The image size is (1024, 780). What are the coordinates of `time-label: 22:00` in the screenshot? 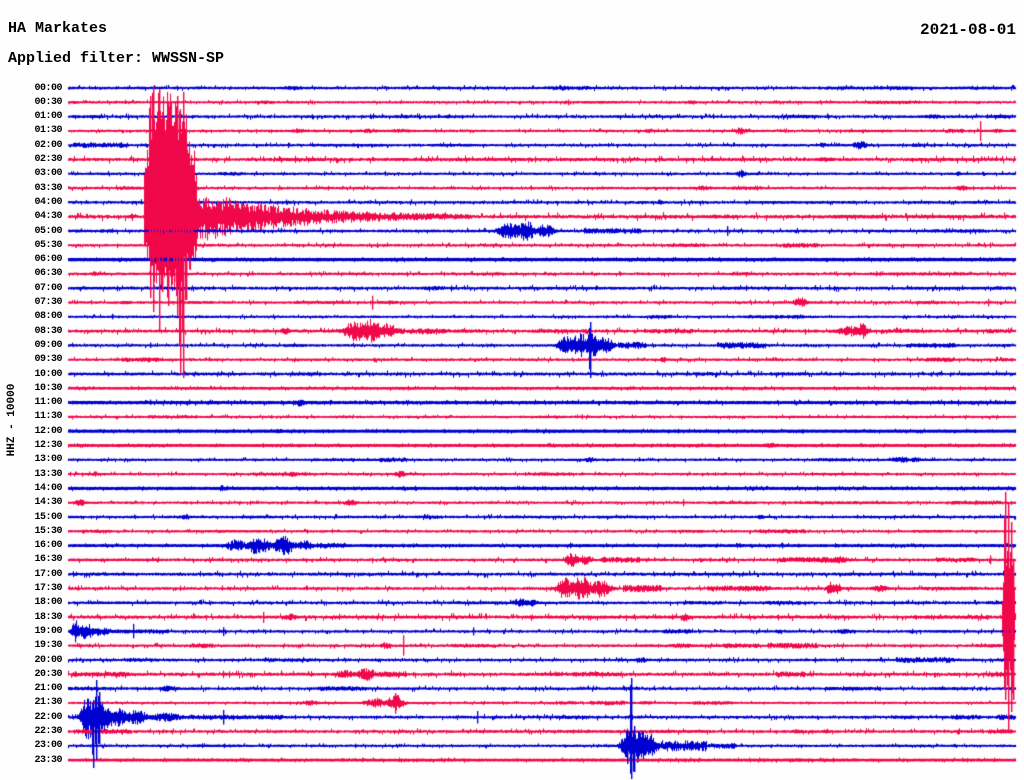 It's located at (48, 717).